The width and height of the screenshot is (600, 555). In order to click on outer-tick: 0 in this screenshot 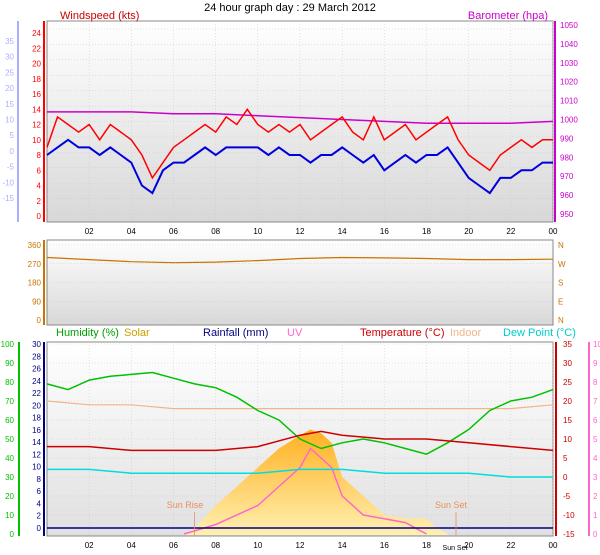, I will do `click(12, 151)`.